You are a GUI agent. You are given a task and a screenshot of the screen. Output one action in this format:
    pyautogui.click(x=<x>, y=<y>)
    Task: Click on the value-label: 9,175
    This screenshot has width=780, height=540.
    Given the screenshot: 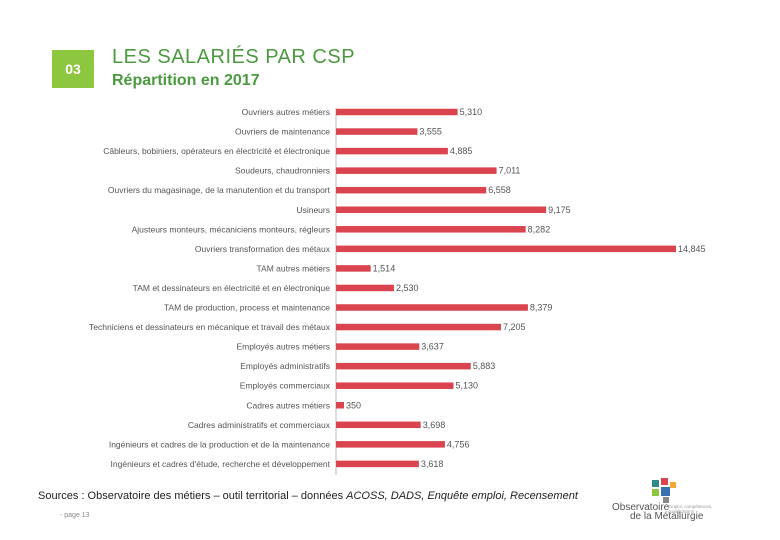 What is the action you would take?
    pyautogui.click(x=559, y=210)
    